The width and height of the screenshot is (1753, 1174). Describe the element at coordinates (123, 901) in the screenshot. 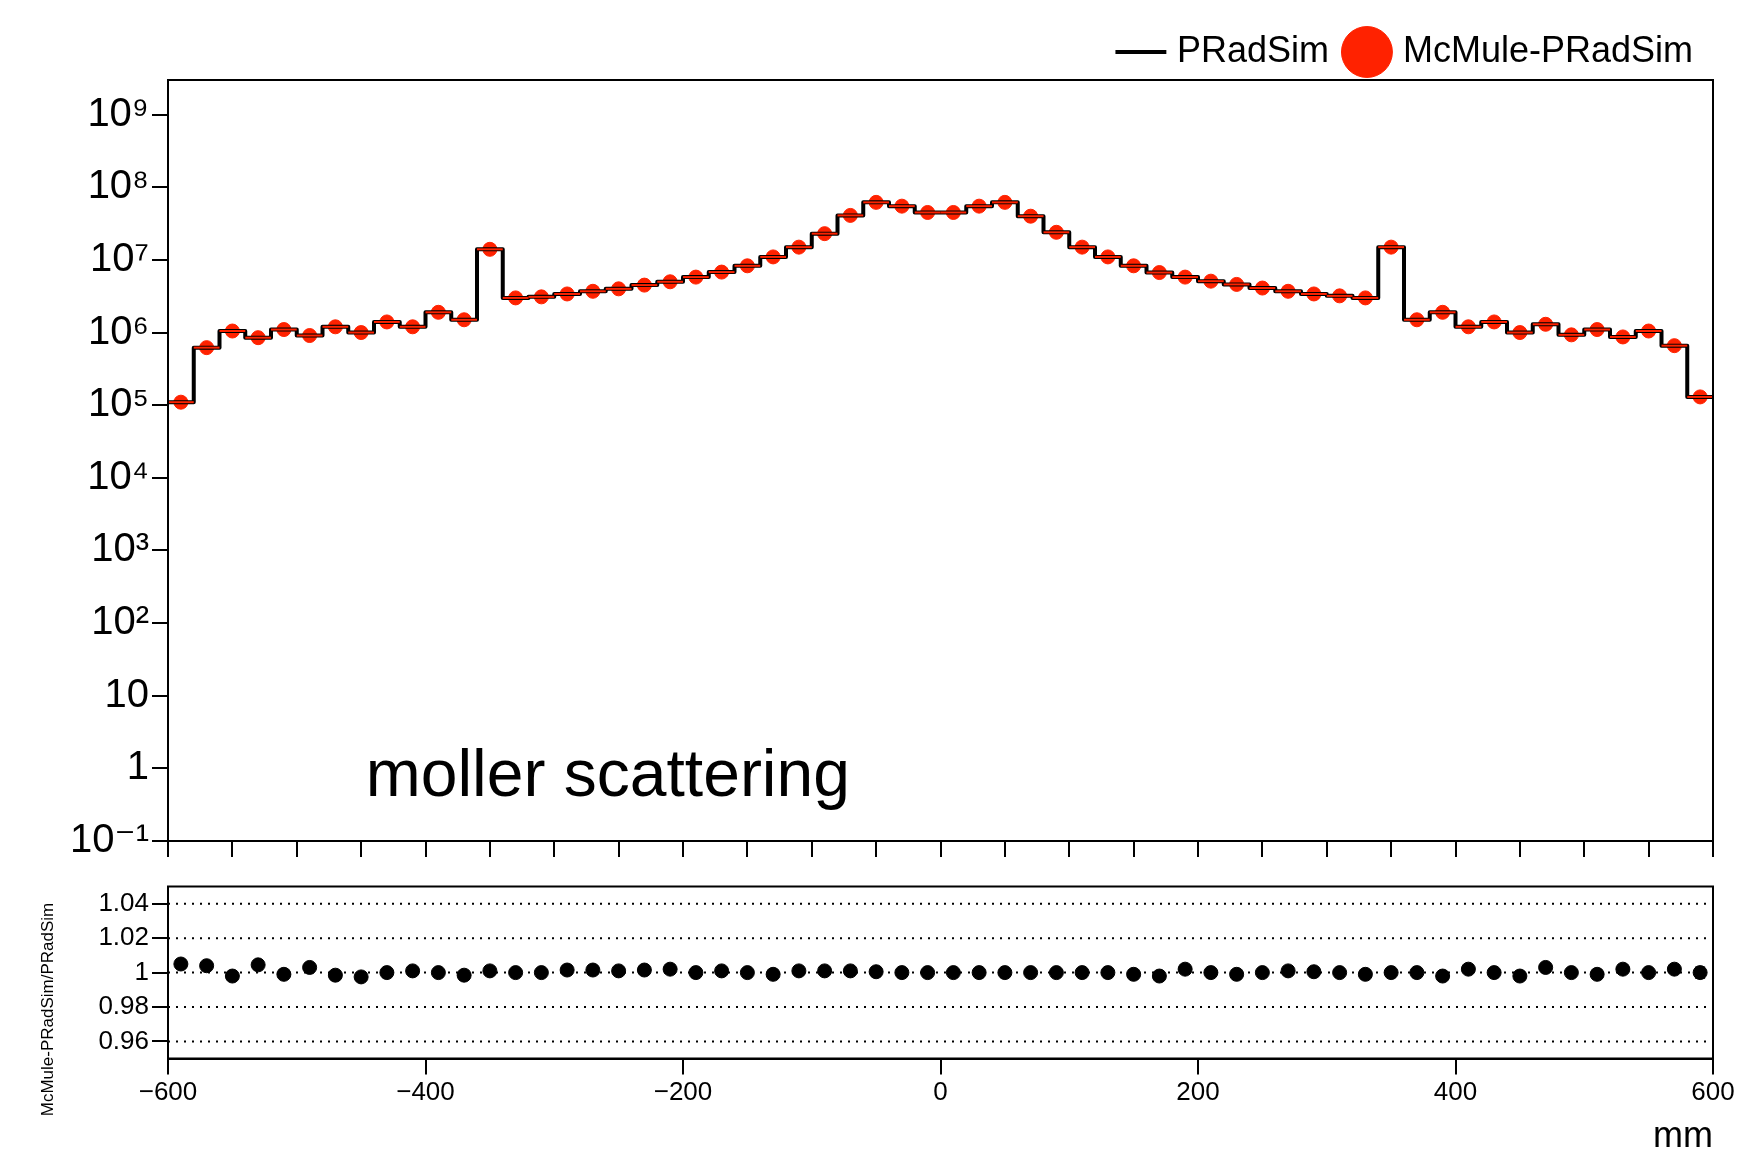

I see `y-tick-label: 1.04` at that location.